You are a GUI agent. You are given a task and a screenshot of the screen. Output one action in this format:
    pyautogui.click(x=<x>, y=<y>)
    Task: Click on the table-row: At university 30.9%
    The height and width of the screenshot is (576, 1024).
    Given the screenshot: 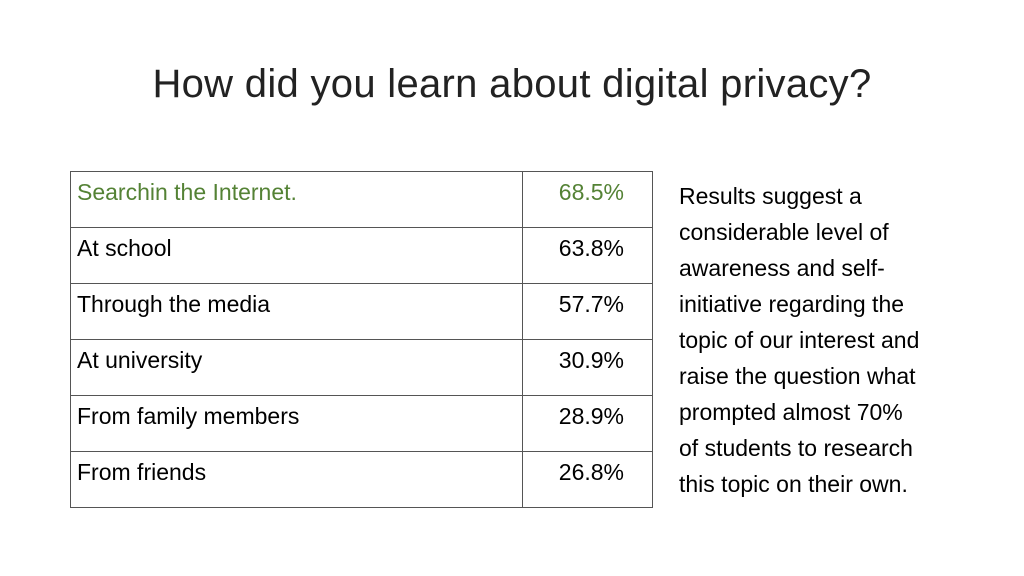 What is the action you would take?
    pyautogui.click(x=361, y=367)
    